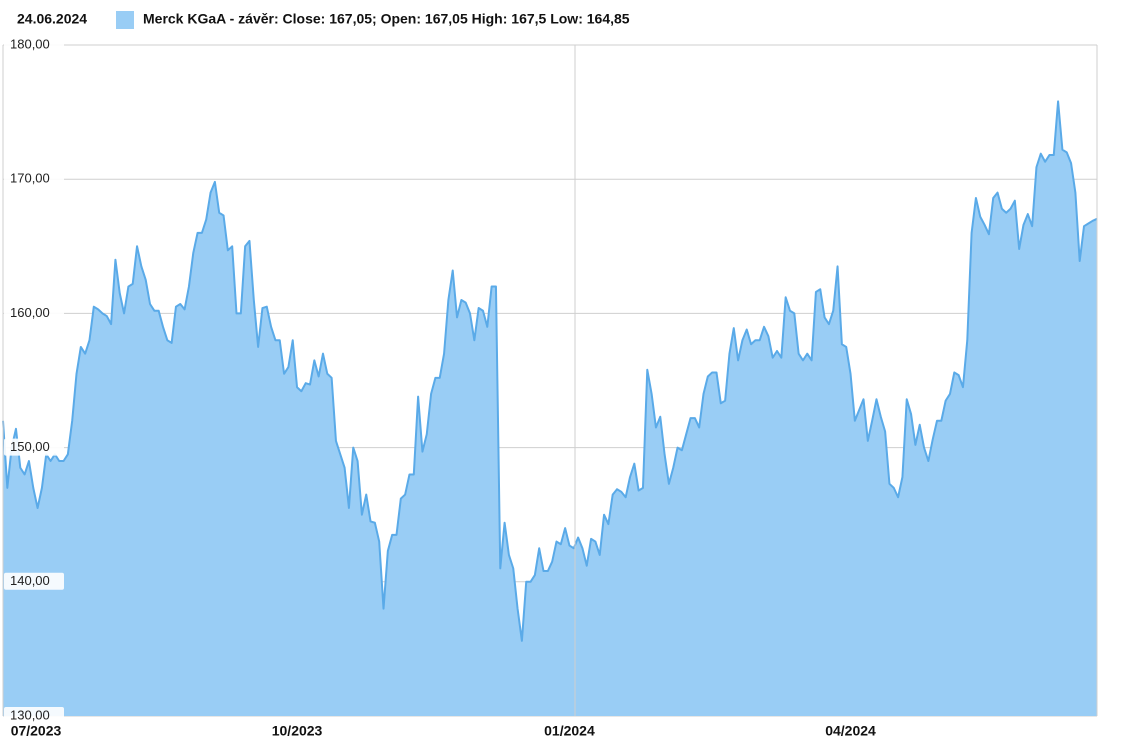 This screenshot has height=739, width=1121. I want to click on date: 24.06.2024, so click(52, 19).